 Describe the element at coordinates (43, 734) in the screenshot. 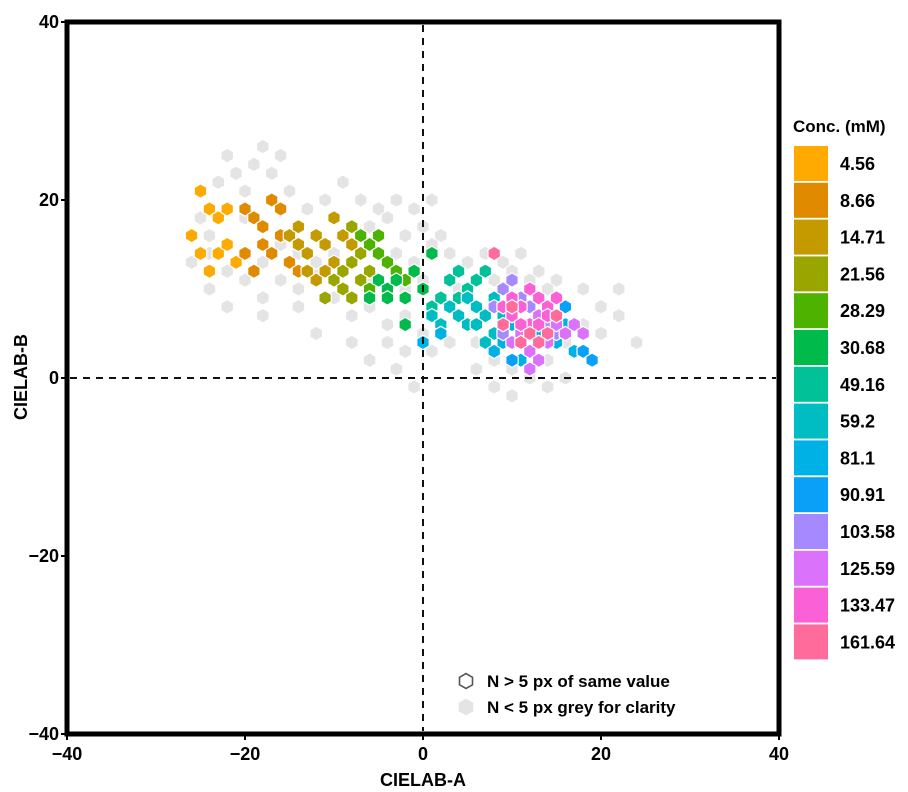

I see `y-tick-label: −40` at that location.